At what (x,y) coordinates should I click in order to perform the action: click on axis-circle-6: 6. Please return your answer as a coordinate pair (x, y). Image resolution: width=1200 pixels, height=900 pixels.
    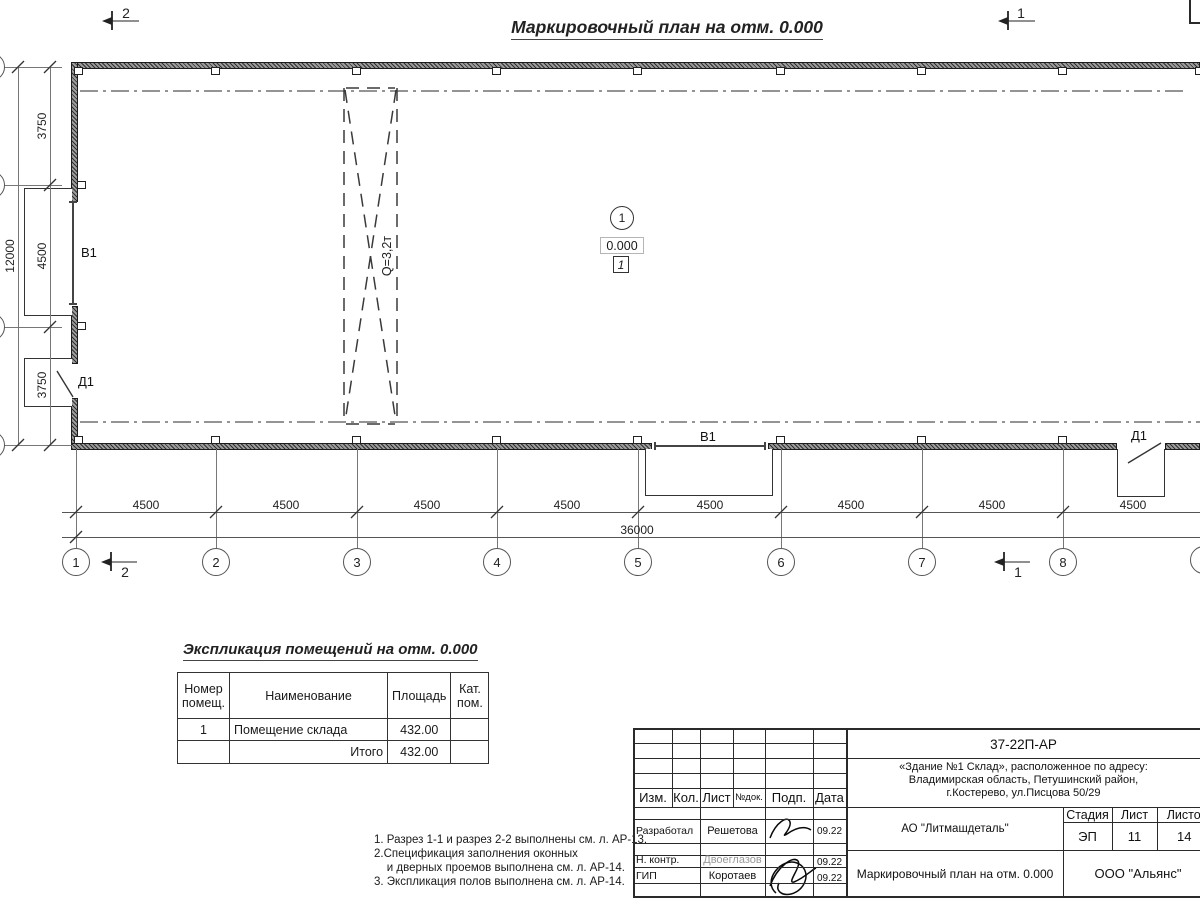
    Looking at the image, I should click on (781, 562).